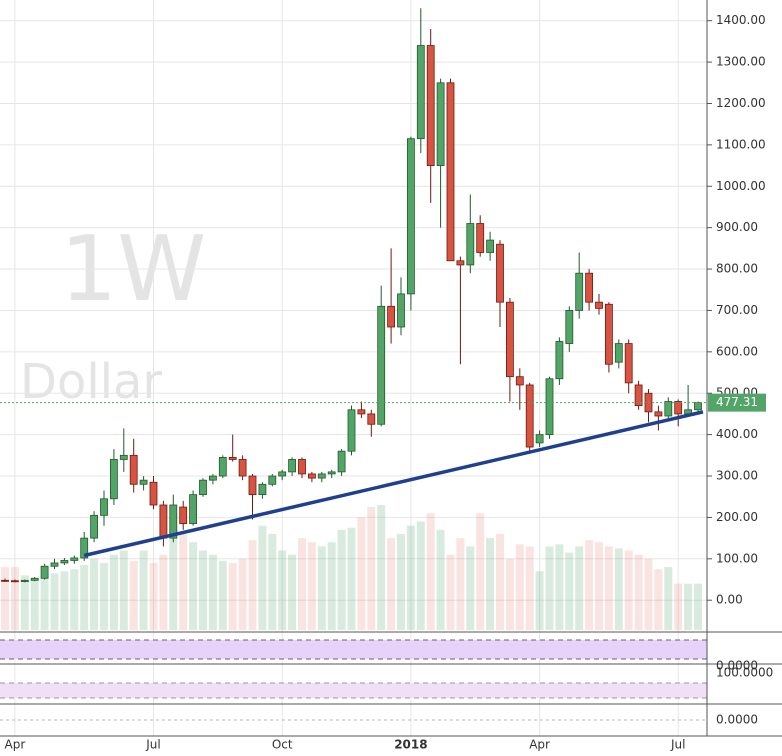 The height and width of the screenshot is (756, 782). Describe the element at coordinates (91, 382) in the screenshot. I see `watermark-currency: Dollar` at that location.